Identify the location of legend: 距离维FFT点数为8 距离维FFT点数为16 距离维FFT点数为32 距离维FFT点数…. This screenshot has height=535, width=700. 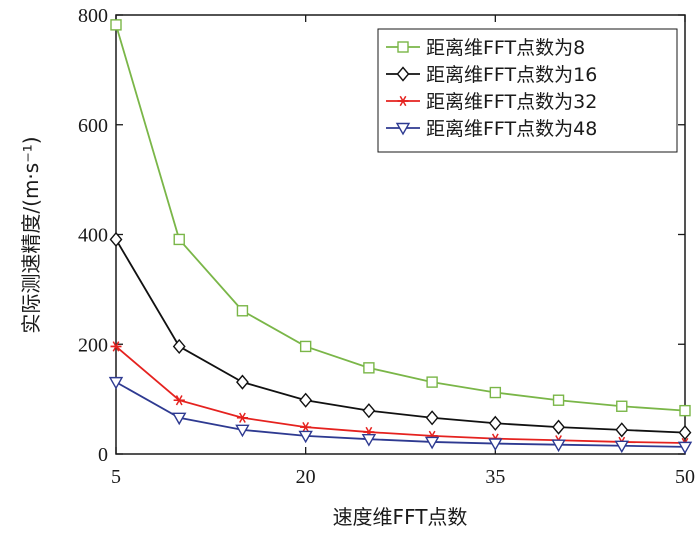
(527, 90).